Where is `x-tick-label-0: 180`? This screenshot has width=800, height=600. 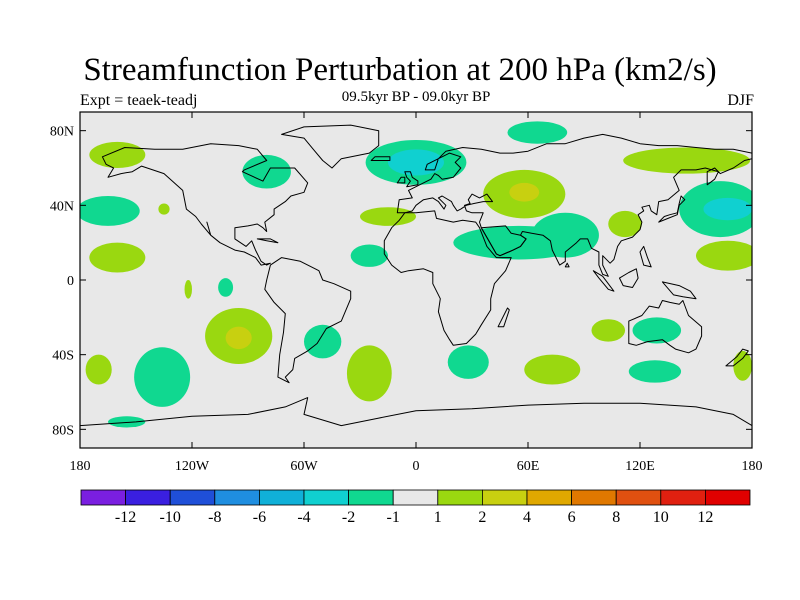
x-tick-label-0: 180 is located at coordinates (80, 466).